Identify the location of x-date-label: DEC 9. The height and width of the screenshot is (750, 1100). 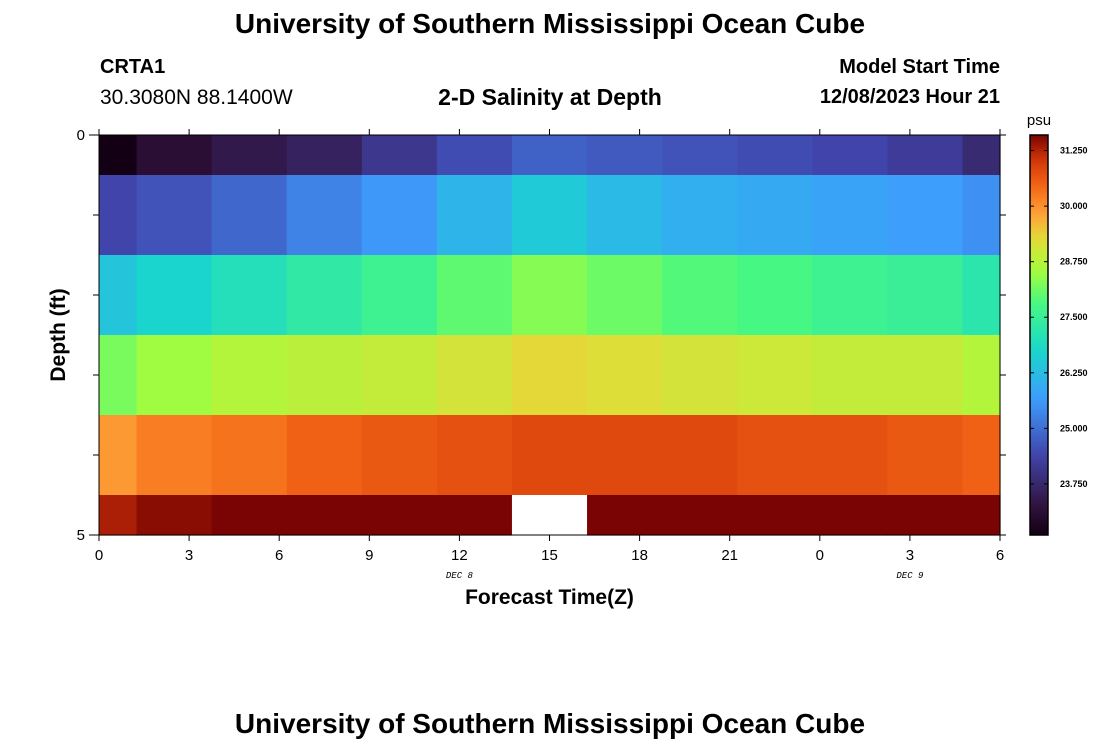
(910, 576).